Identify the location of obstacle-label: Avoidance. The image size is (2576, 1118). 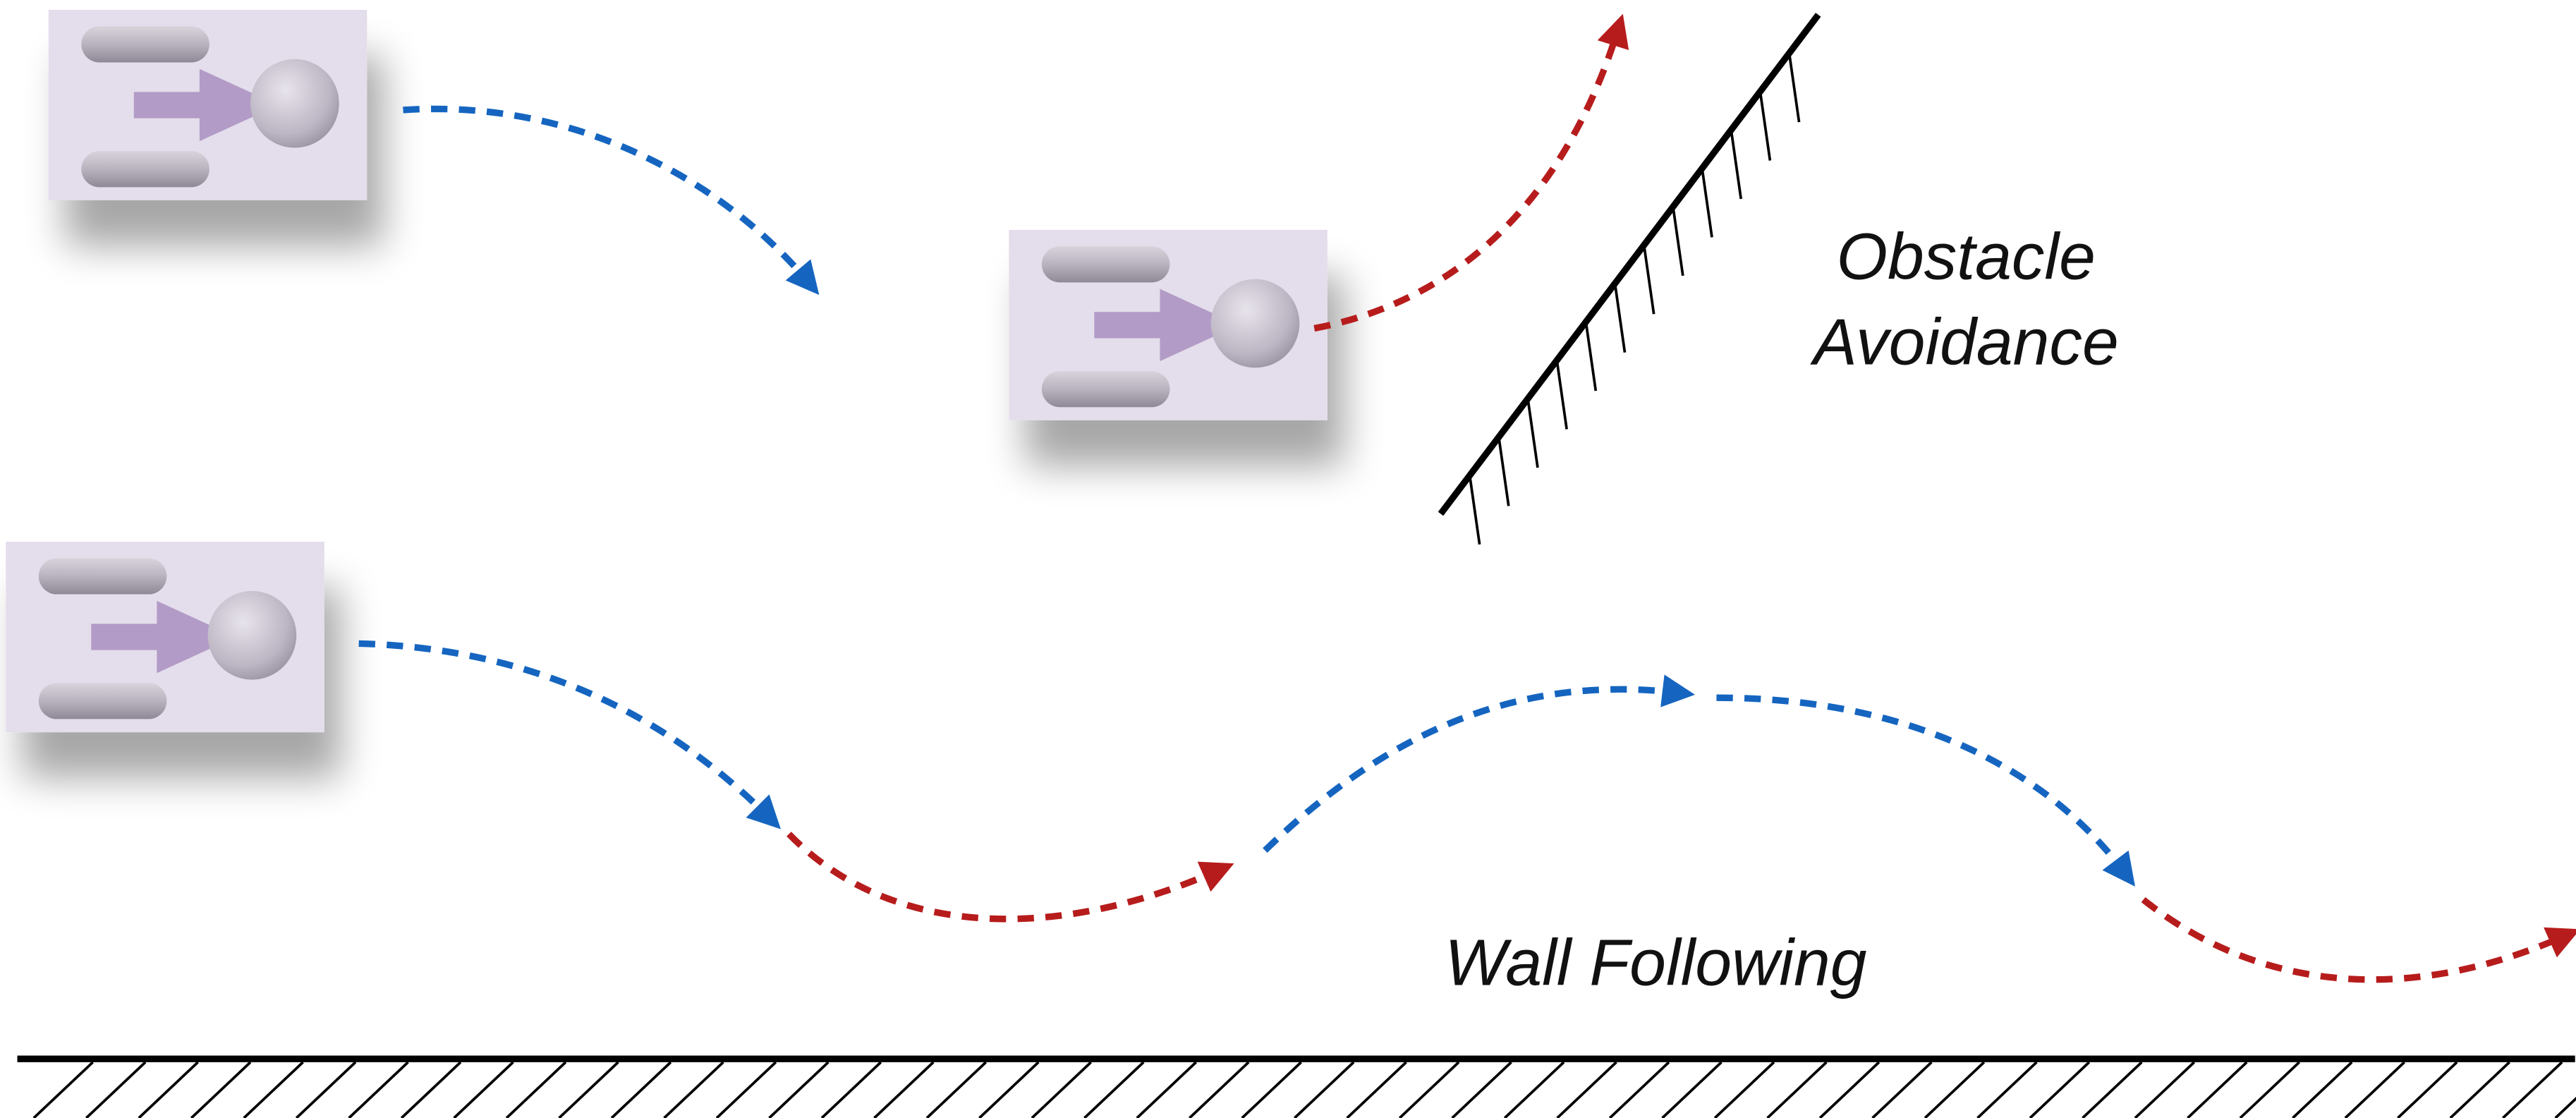
(1964, 342).